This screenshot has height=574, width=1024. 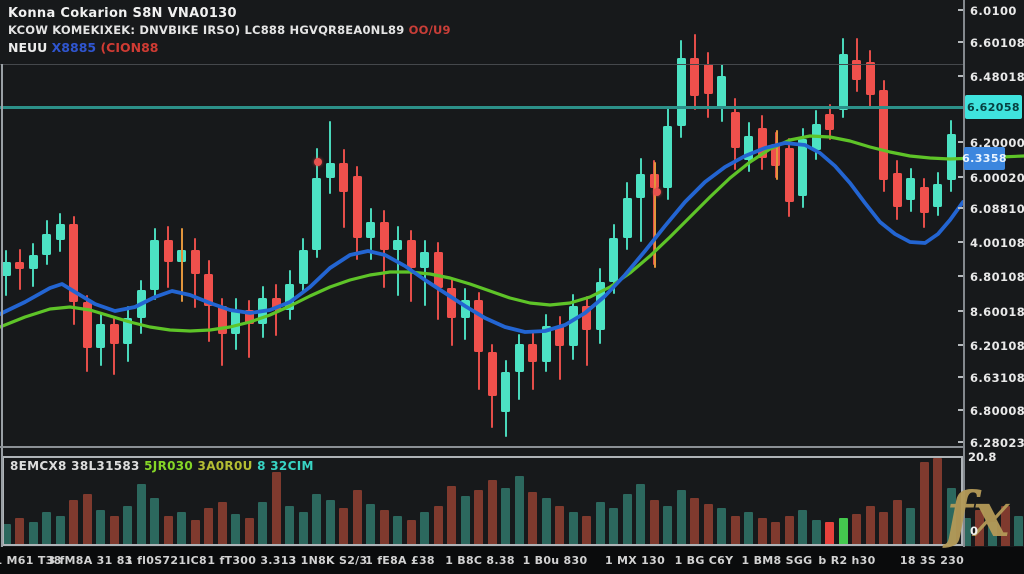 I want to click on horizontal-price-line, so click(x=482, y=107).